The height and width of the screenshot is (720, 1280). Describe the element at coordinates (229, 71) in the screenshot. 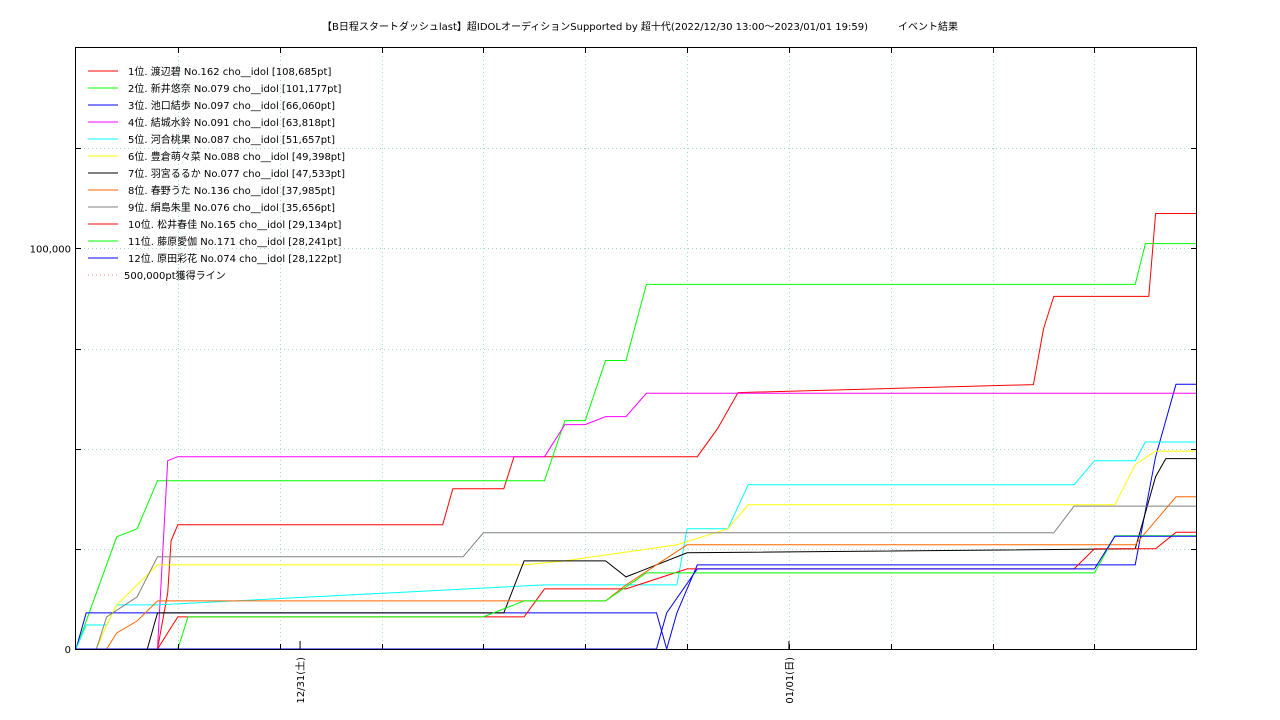

I see `legend-label: 1位. 渡辺碧 No.162 cho__idol [108,685pt]` at that location.